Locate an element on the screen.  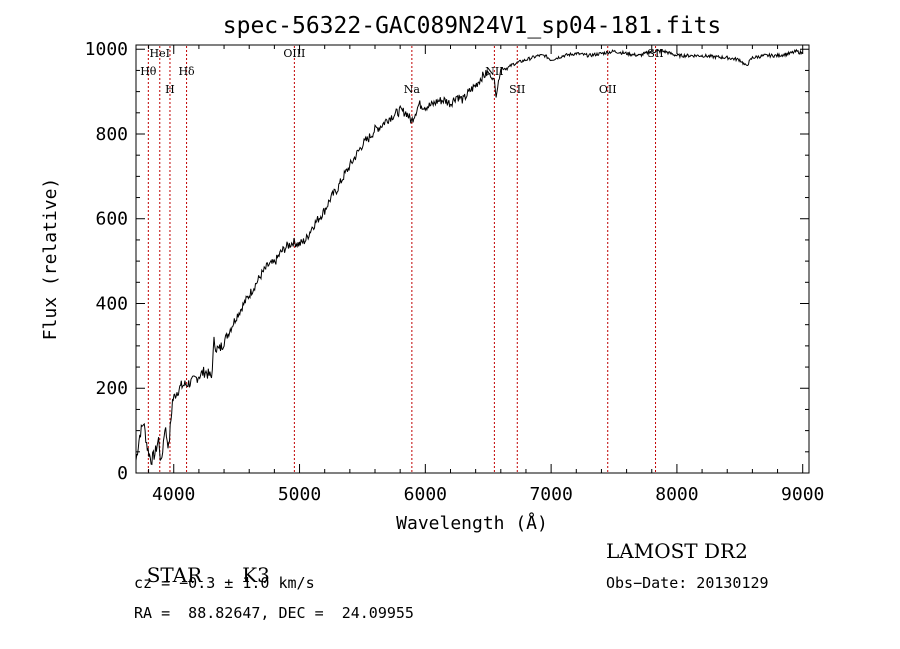
class-label: STAR is located at coordinates (174, 575).